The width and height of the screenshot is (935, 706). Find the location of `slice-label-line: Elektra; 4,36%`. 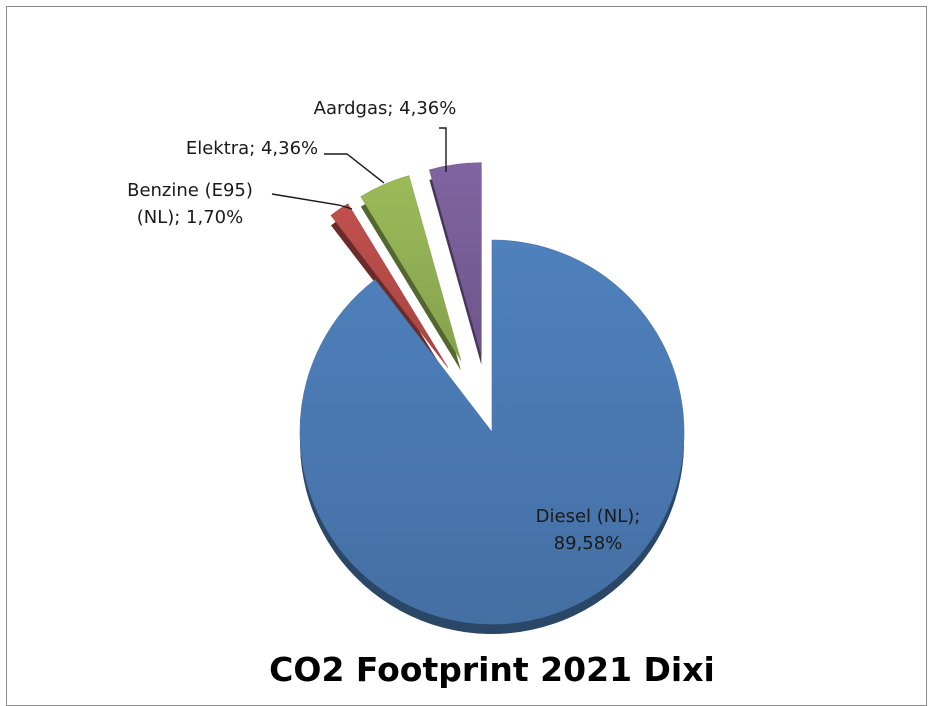

slice-label-line: Elektra; 4,36% is located at coordinates (252, 148).